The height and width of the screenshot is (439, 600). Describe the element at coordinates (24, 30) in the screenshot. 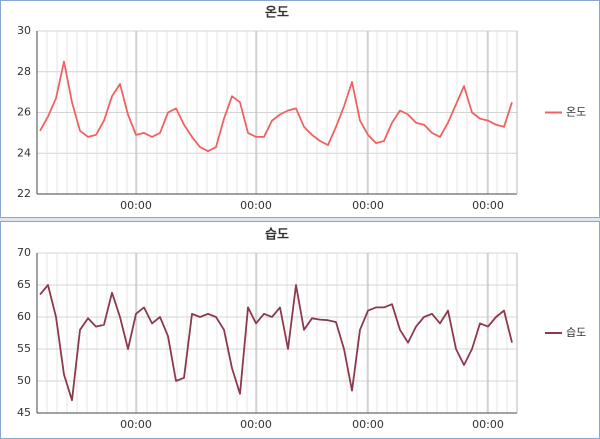

I see `y-tick-label: 30` at that location.